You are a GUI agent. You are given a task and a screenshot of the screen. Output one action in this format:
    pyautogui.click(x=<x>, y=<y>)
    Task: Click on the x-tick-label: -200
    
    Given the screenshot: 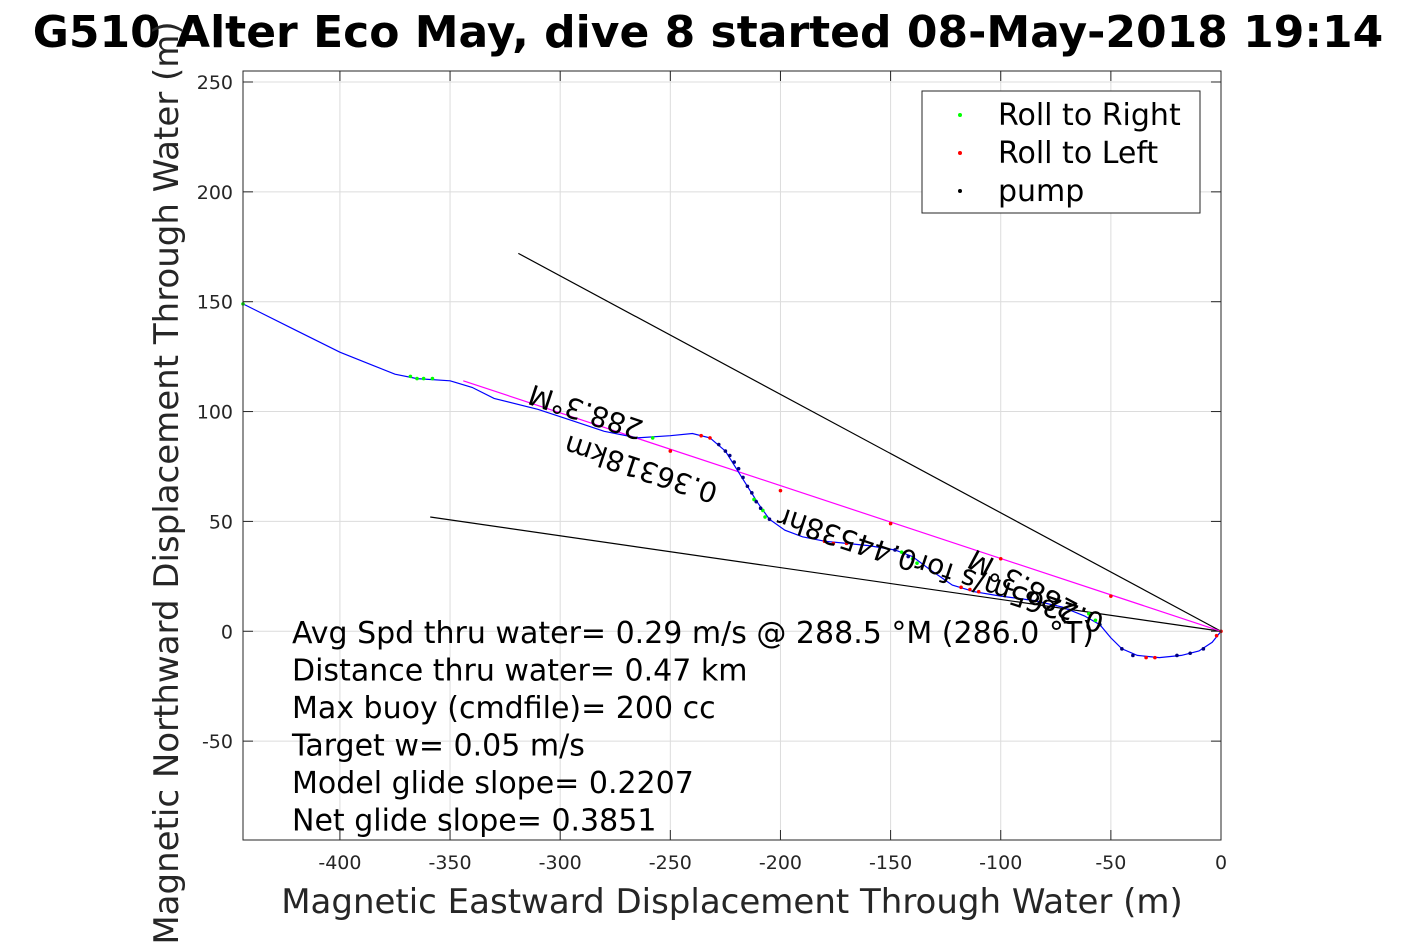 What is the action you would take?
    pyautogui.click(x=780, y=863)
    